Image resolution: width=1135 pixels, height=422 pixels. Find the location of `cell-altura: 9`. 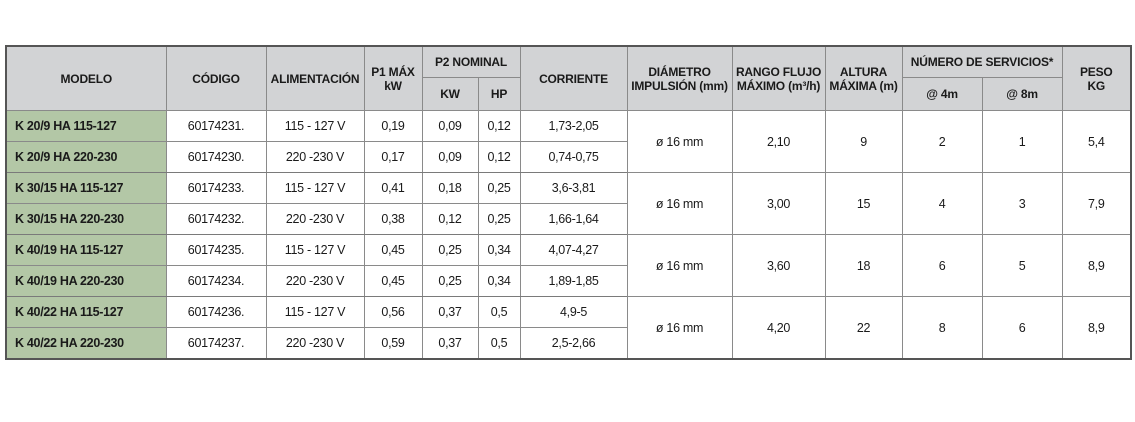

cell-altura: 9 is located at coordinates (863, 141).